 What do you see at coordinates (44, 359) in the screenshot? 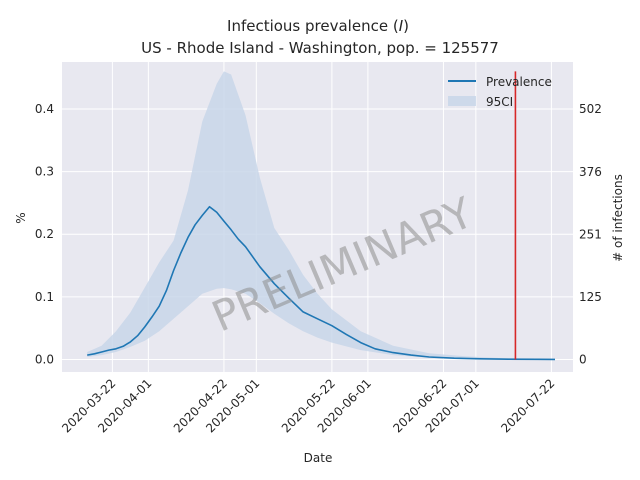
I see `y-tick-label: 0.0` at bounding box center [44, 359].